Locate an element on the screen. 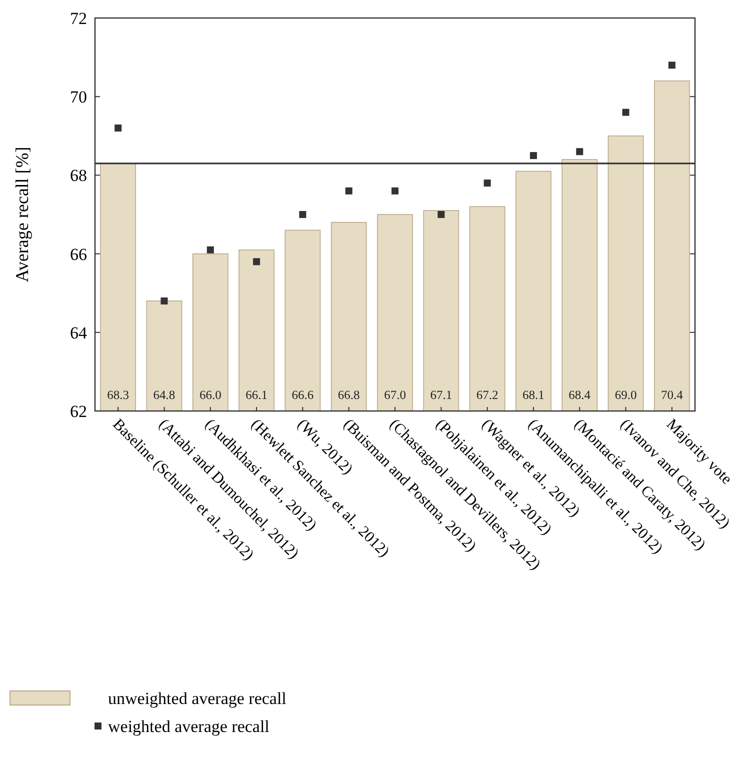 This screenshot has width=754, height=767. y-tick-label: 68 is located at coordinates (78, 176).